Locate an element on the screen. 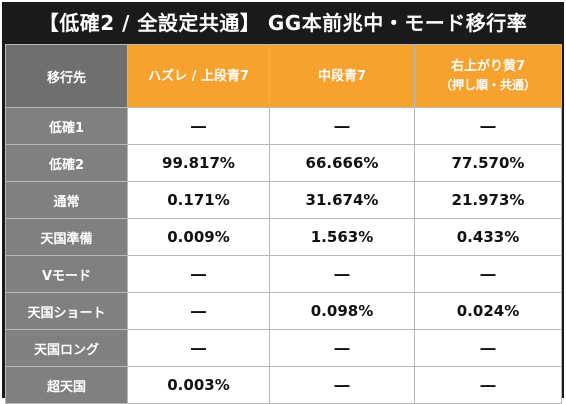 Image resolution: width=566 pixels, height=404 pixels. row-label: 天国ショート is located at coordinates (66, 311).